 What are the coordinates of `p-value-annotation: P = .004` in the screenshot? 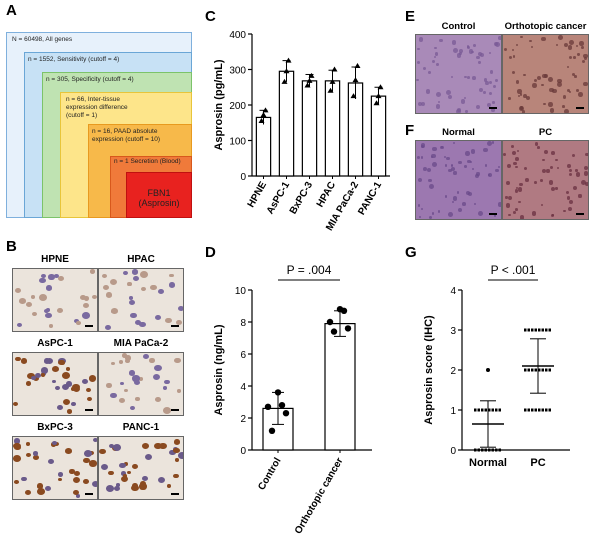 It's located at (309, 270).